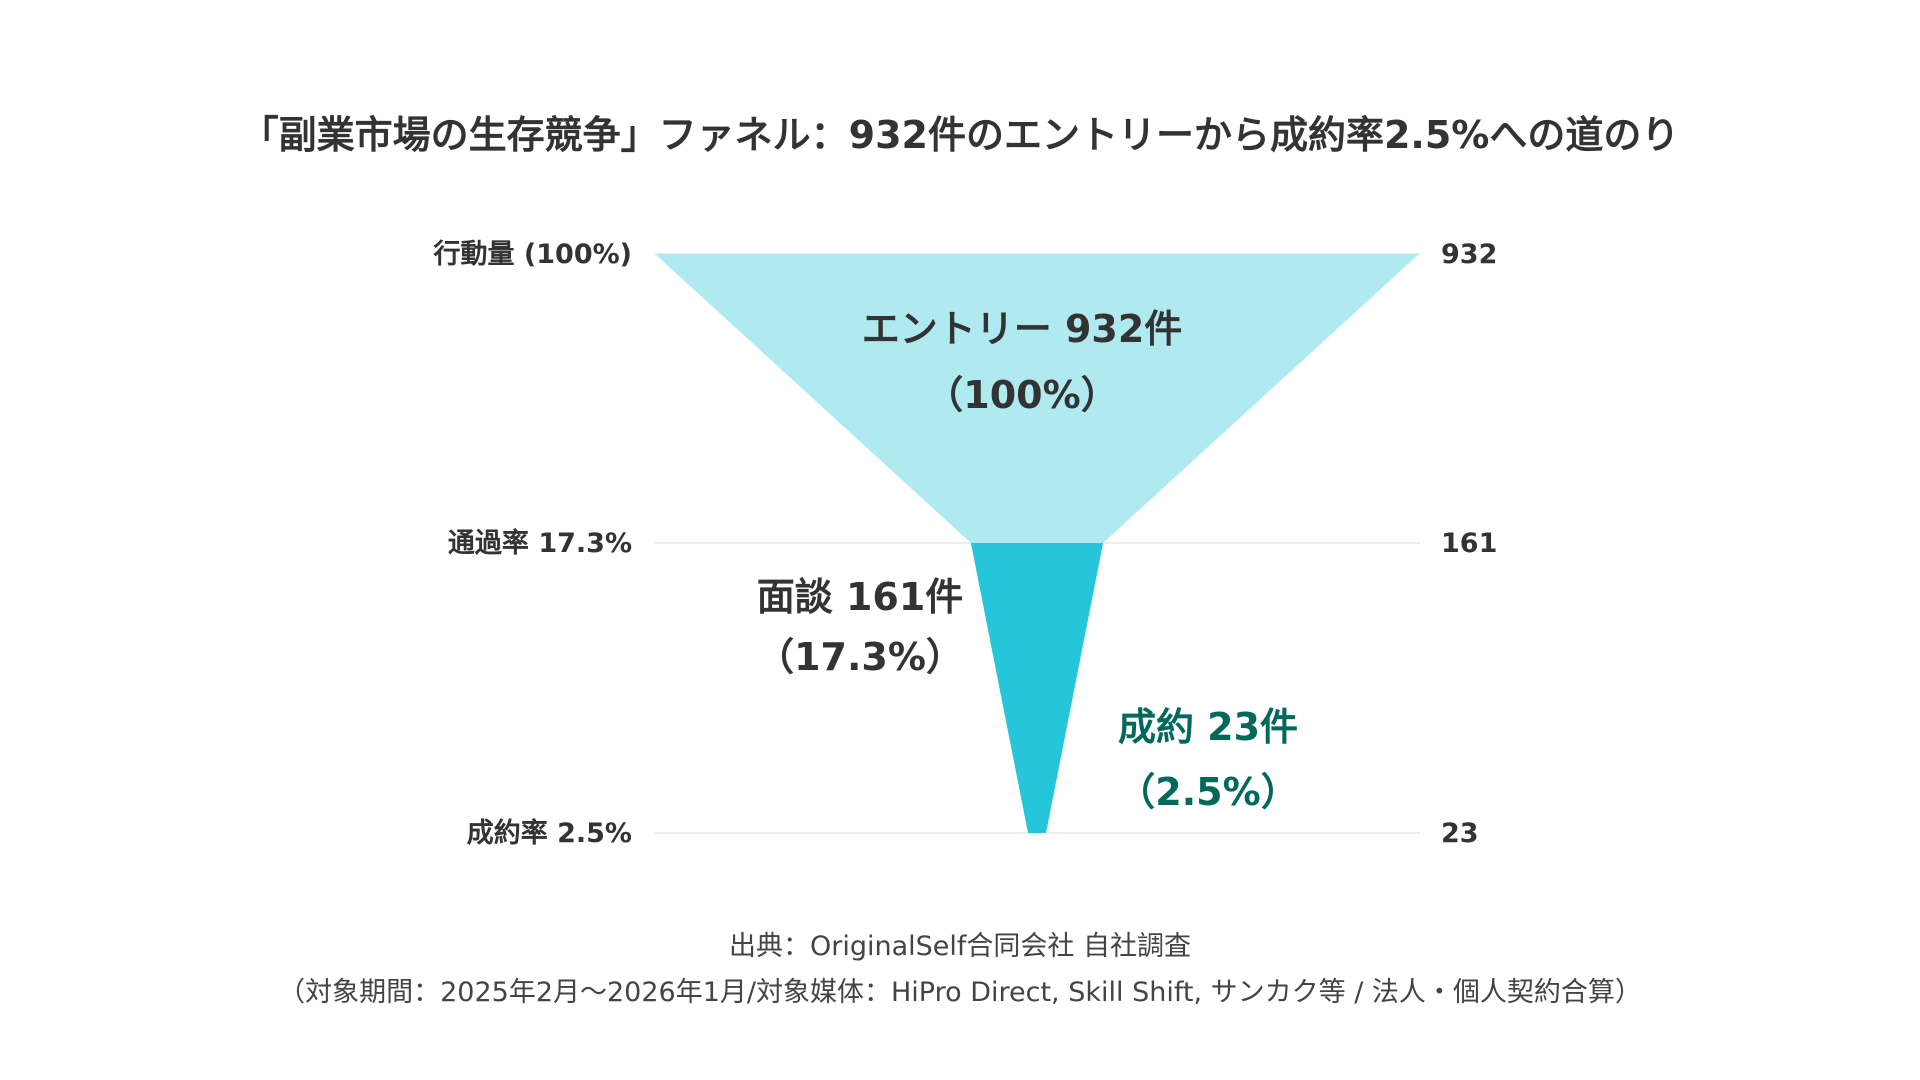 The image size is (1920, 1080). Describe the element at coordinates (860, 597) in the screenshot. I see `stage-label-面談: 面談 161件` at that location.